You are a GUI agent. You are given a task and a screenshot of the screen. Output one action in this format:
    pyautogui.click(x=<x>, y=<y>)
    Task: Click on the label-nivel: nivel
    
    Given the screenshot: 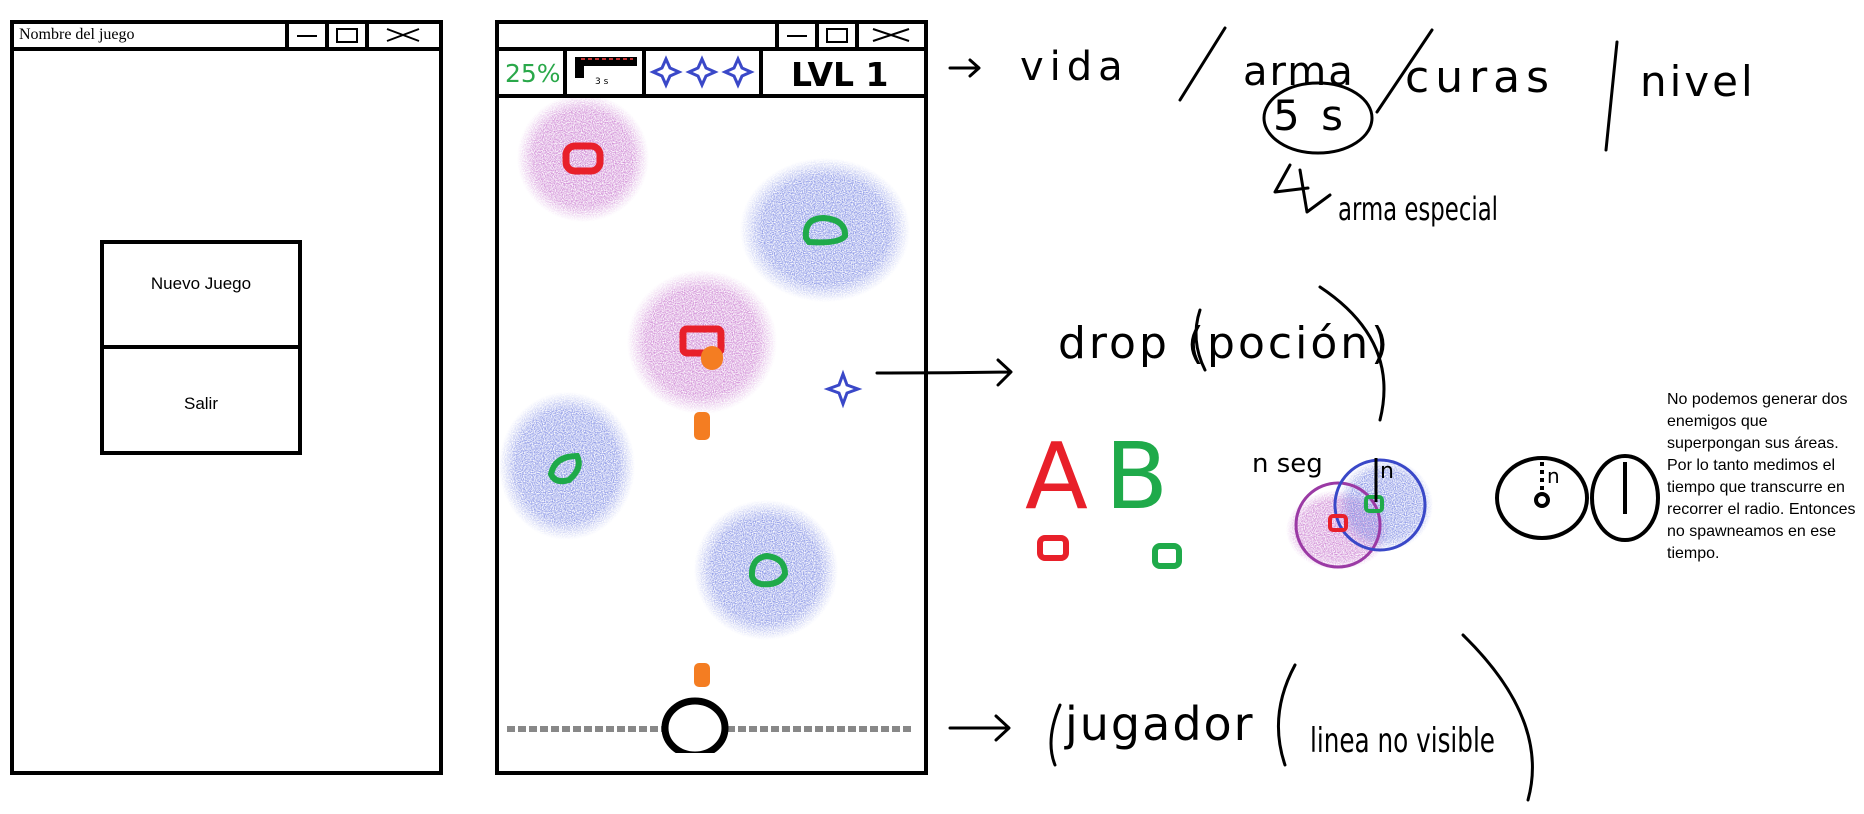 What is the action you would take?
    pyautogui.click(x=1698, y=81)
    